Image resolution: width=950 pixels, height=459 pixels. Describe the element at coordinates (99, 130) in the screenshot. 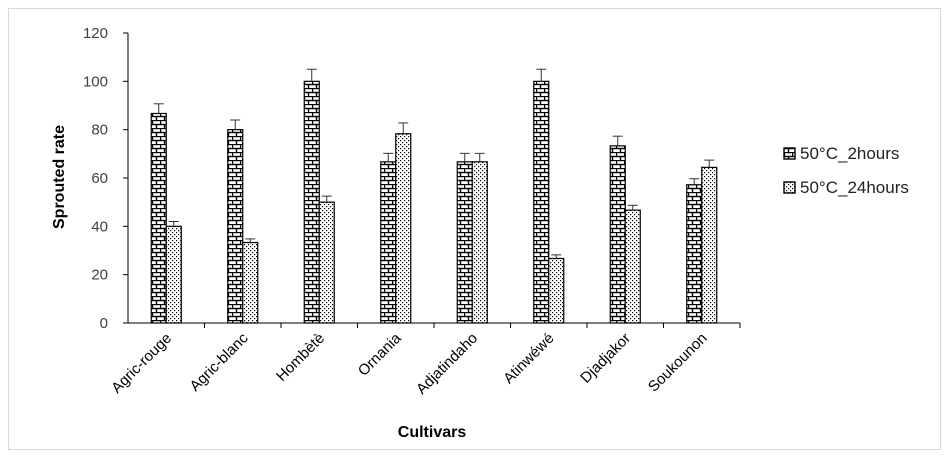

I see `y-tick-label: 80` at that location.